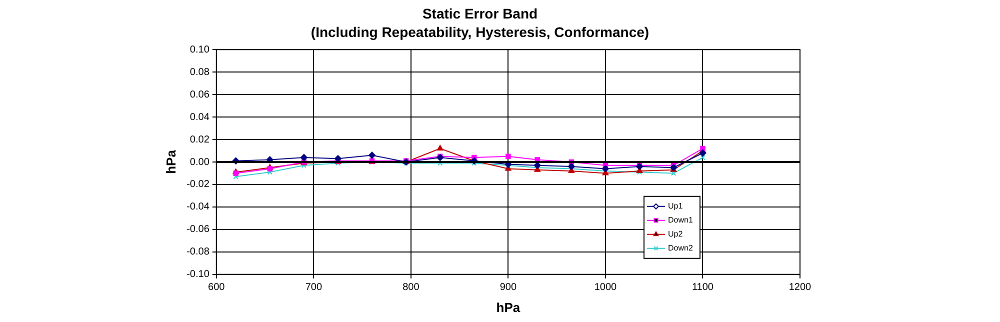 The height and width of the screenshot is (322, 1000). I want to click on x-tick-label: 1100, so click(703, 288).